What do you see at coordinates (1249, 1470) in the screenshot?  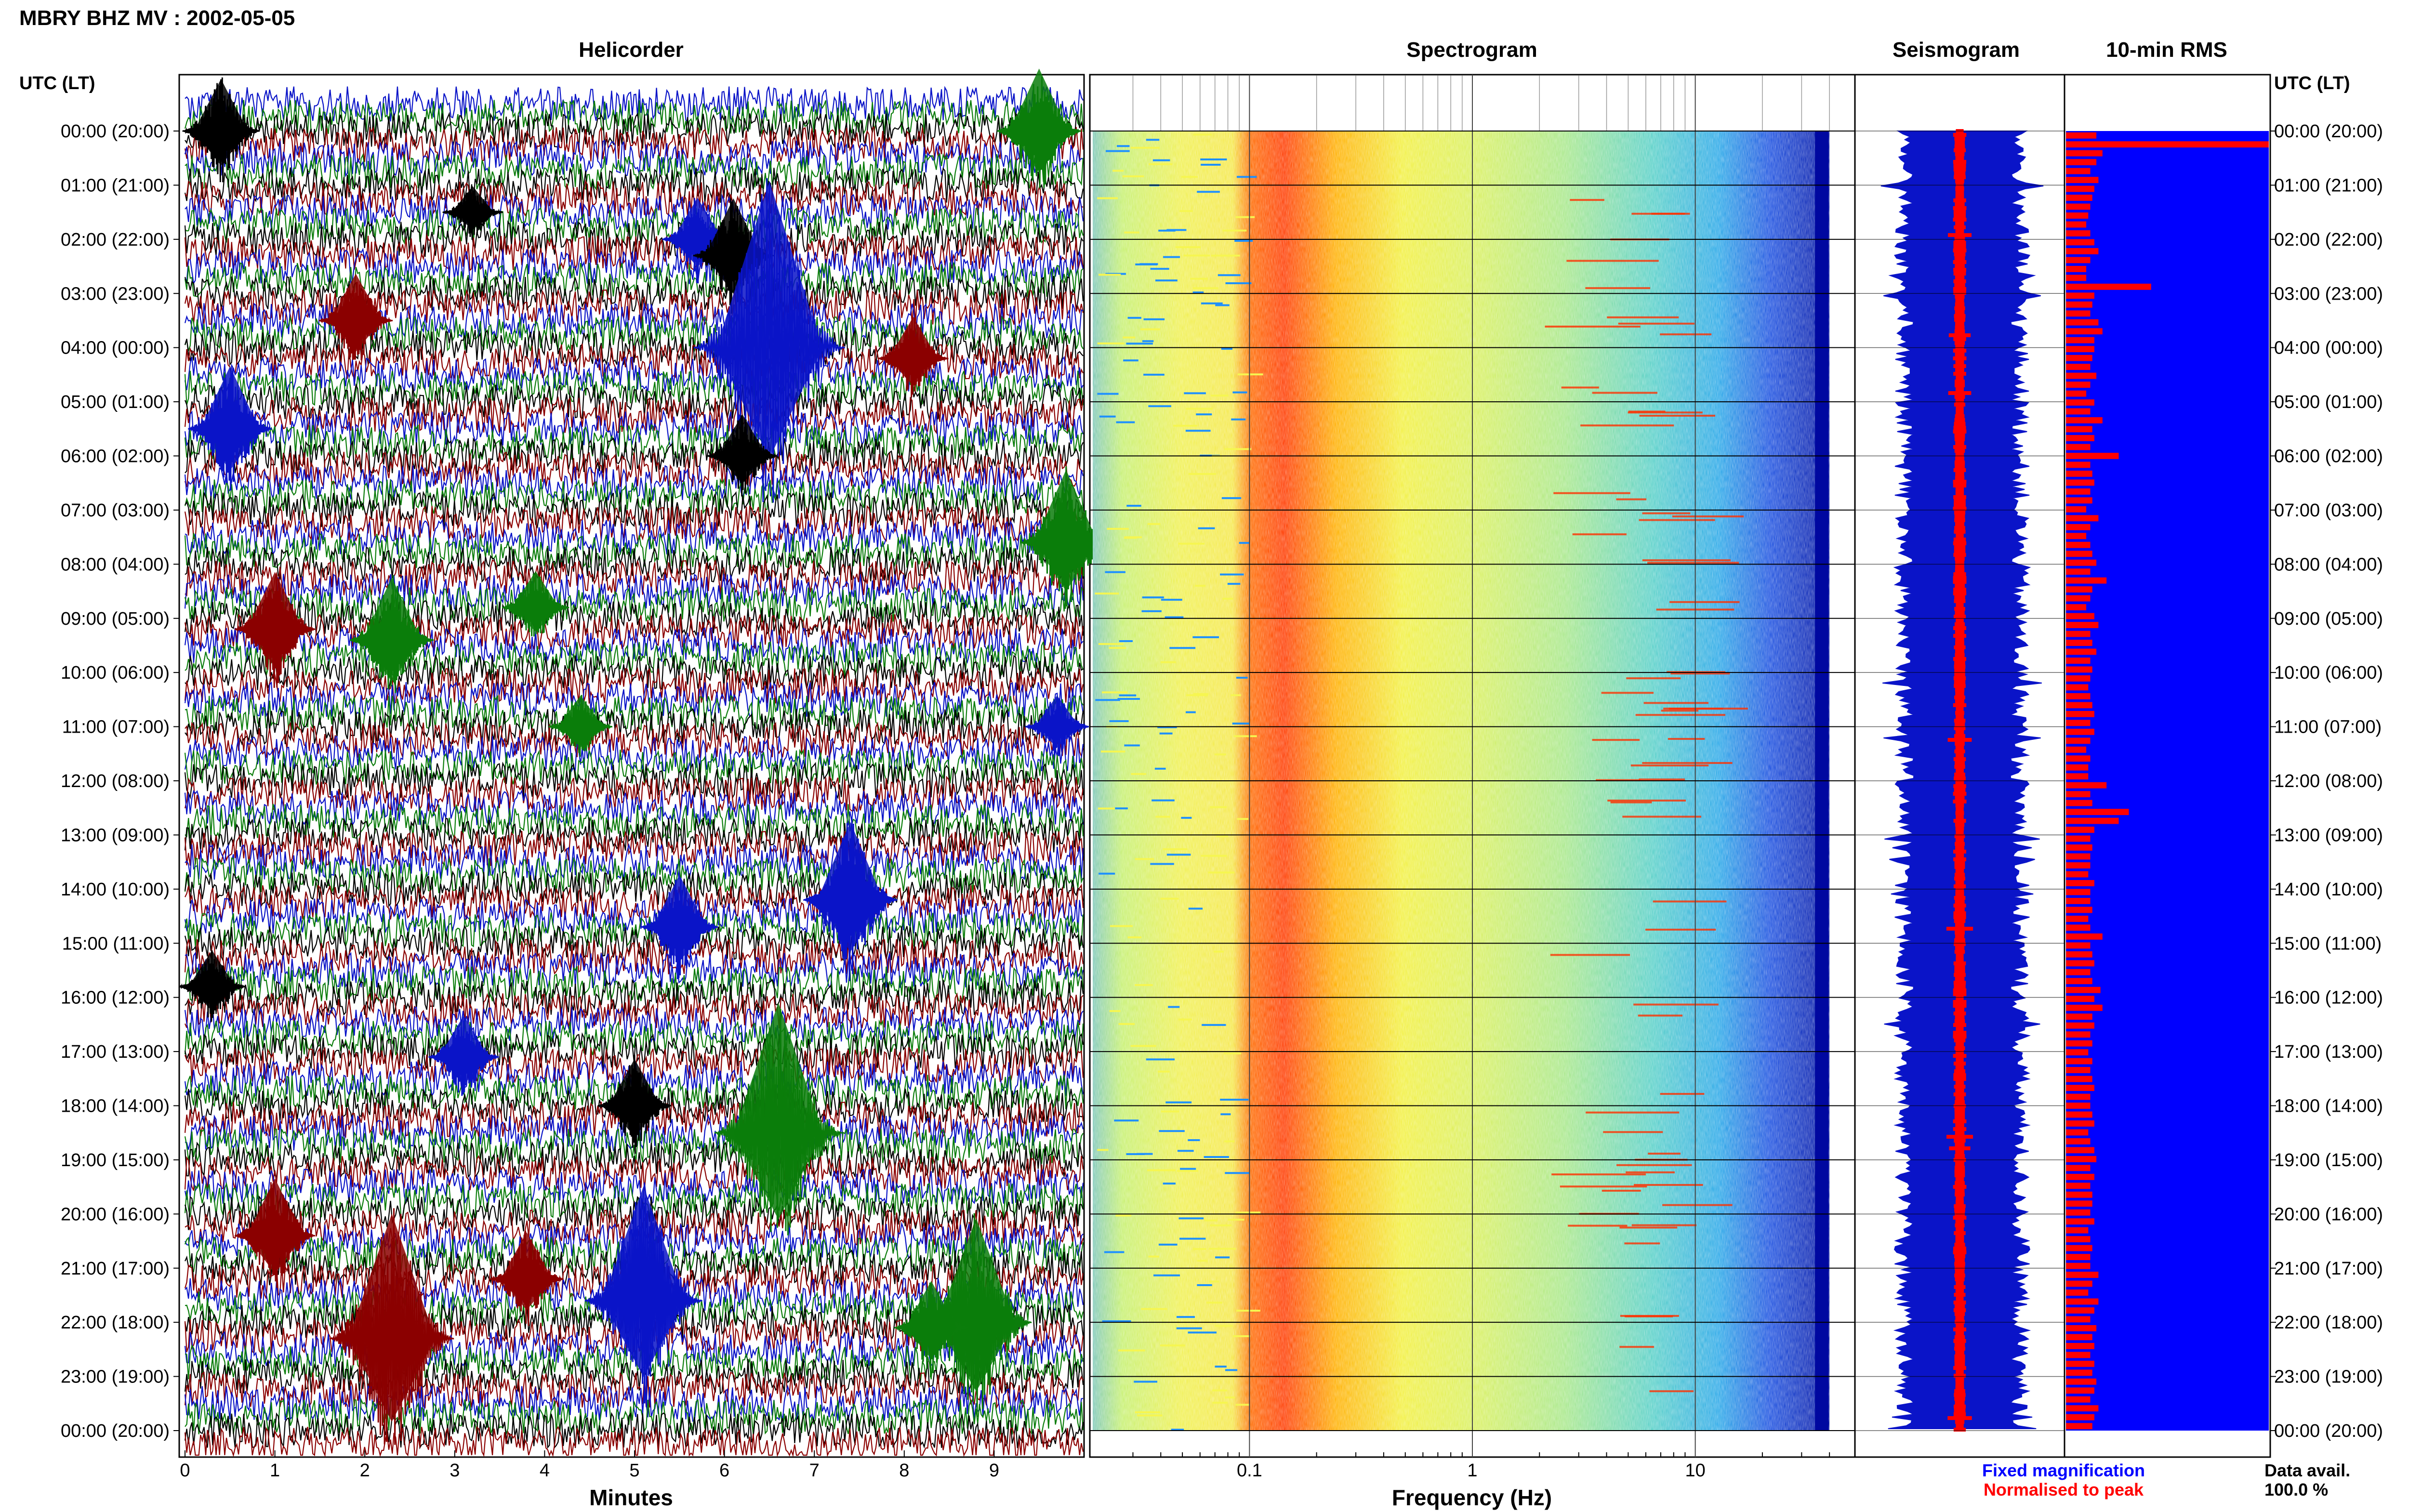 I see `spectrogram-xtick-label: 0.1` at bounding box center [1249, 1470].